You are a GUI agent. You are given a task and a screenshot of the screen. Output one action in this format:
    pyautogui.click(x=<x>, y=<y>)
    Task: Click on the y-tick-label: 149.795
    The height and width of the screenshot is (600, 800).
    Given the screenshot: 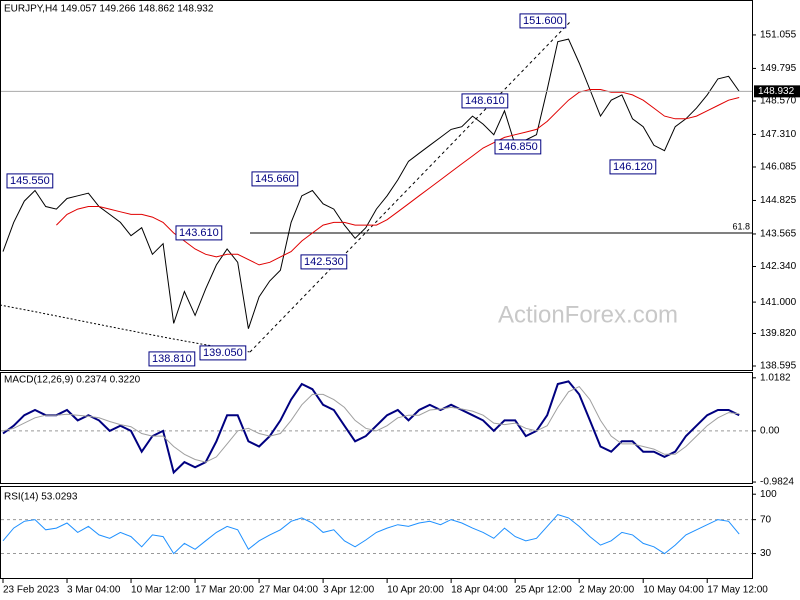 What is the action you would take?
    pyautogui.click(x=778, y=68)
    